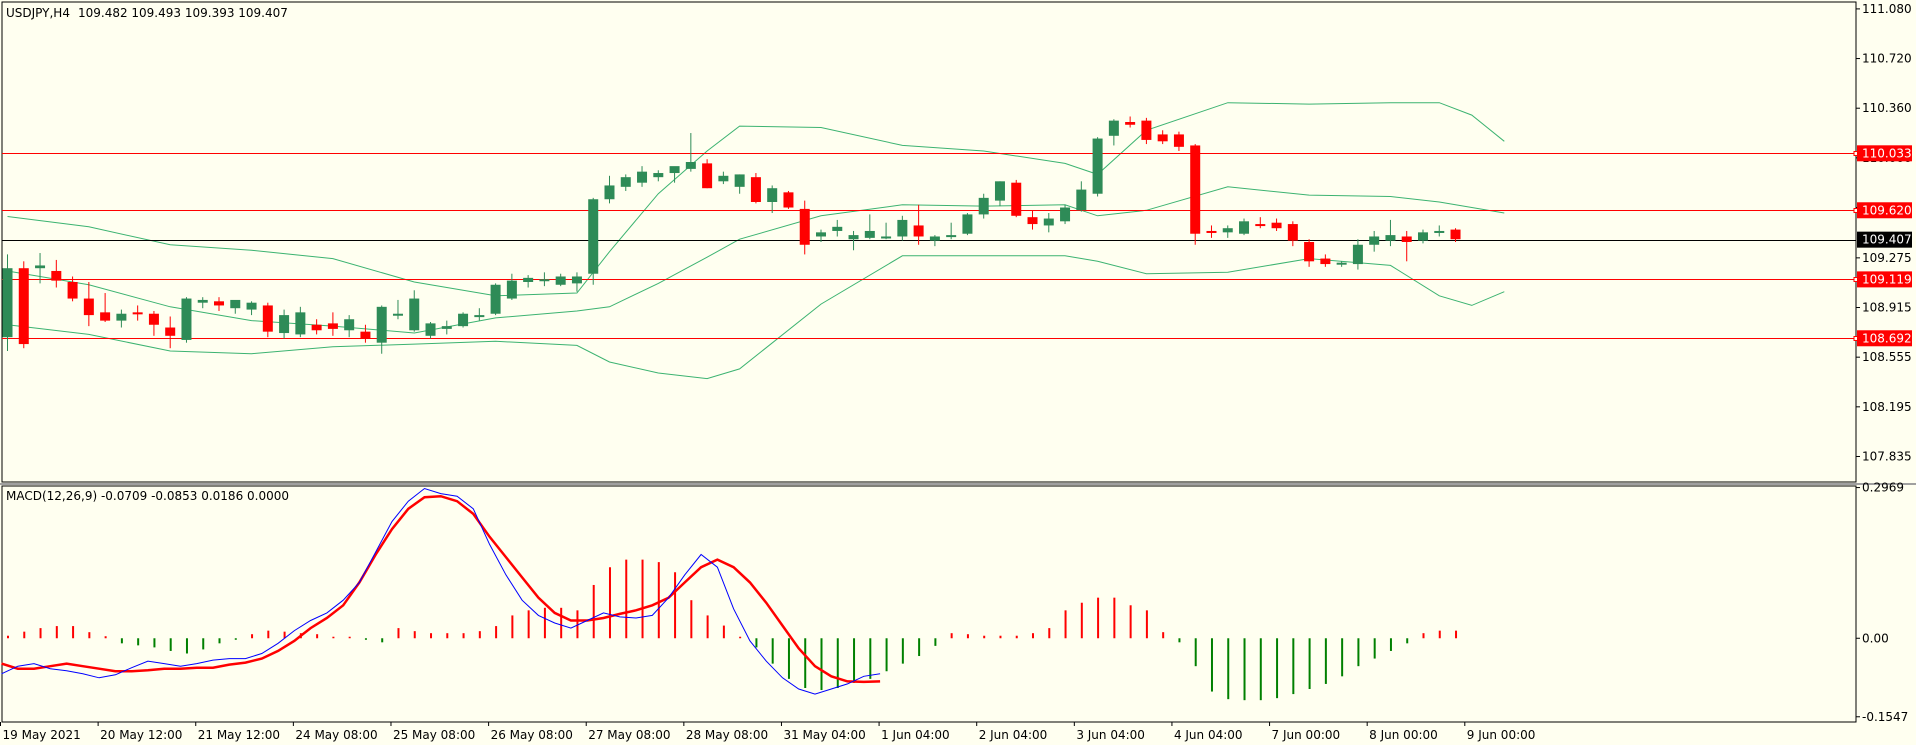 The image size is (1916, 745). I want to click on price-tick-label: 108.915, so click(1887, 308).